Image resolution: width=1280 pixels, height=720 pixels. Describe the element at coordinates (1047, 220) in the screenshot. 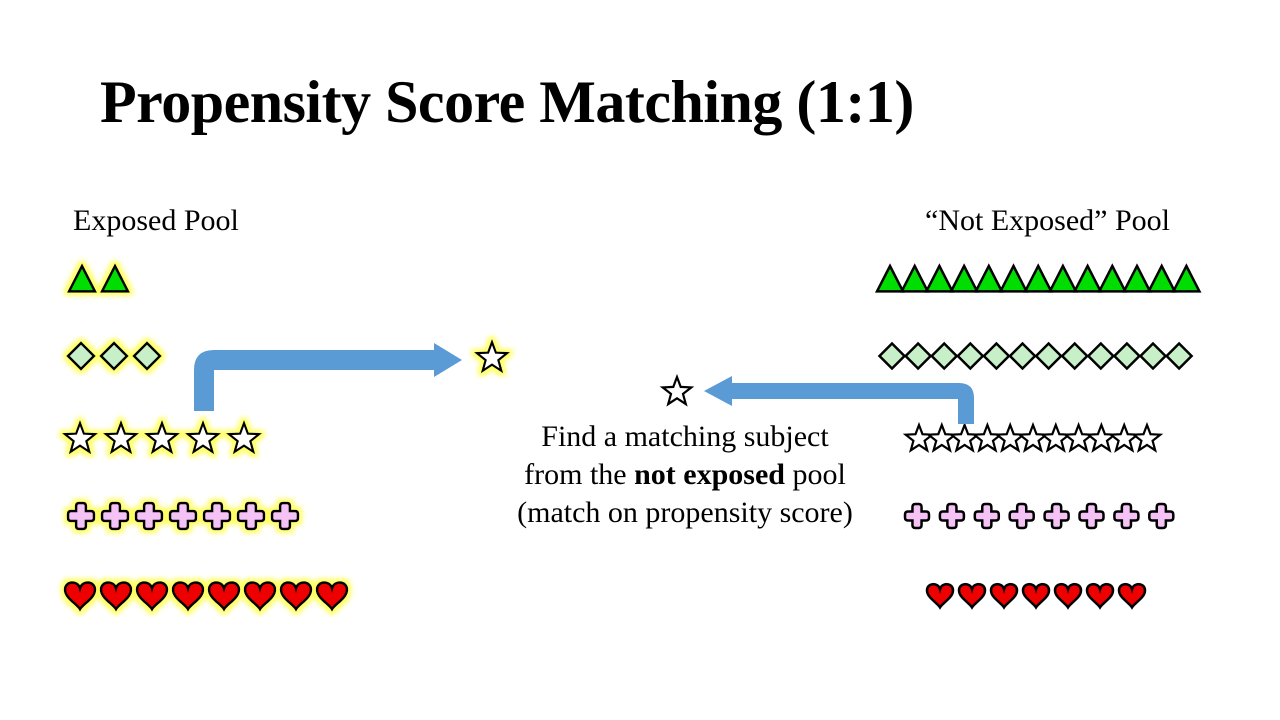

I see `not-exposed-pool-label: “Not Exposed” Pool` at that location.